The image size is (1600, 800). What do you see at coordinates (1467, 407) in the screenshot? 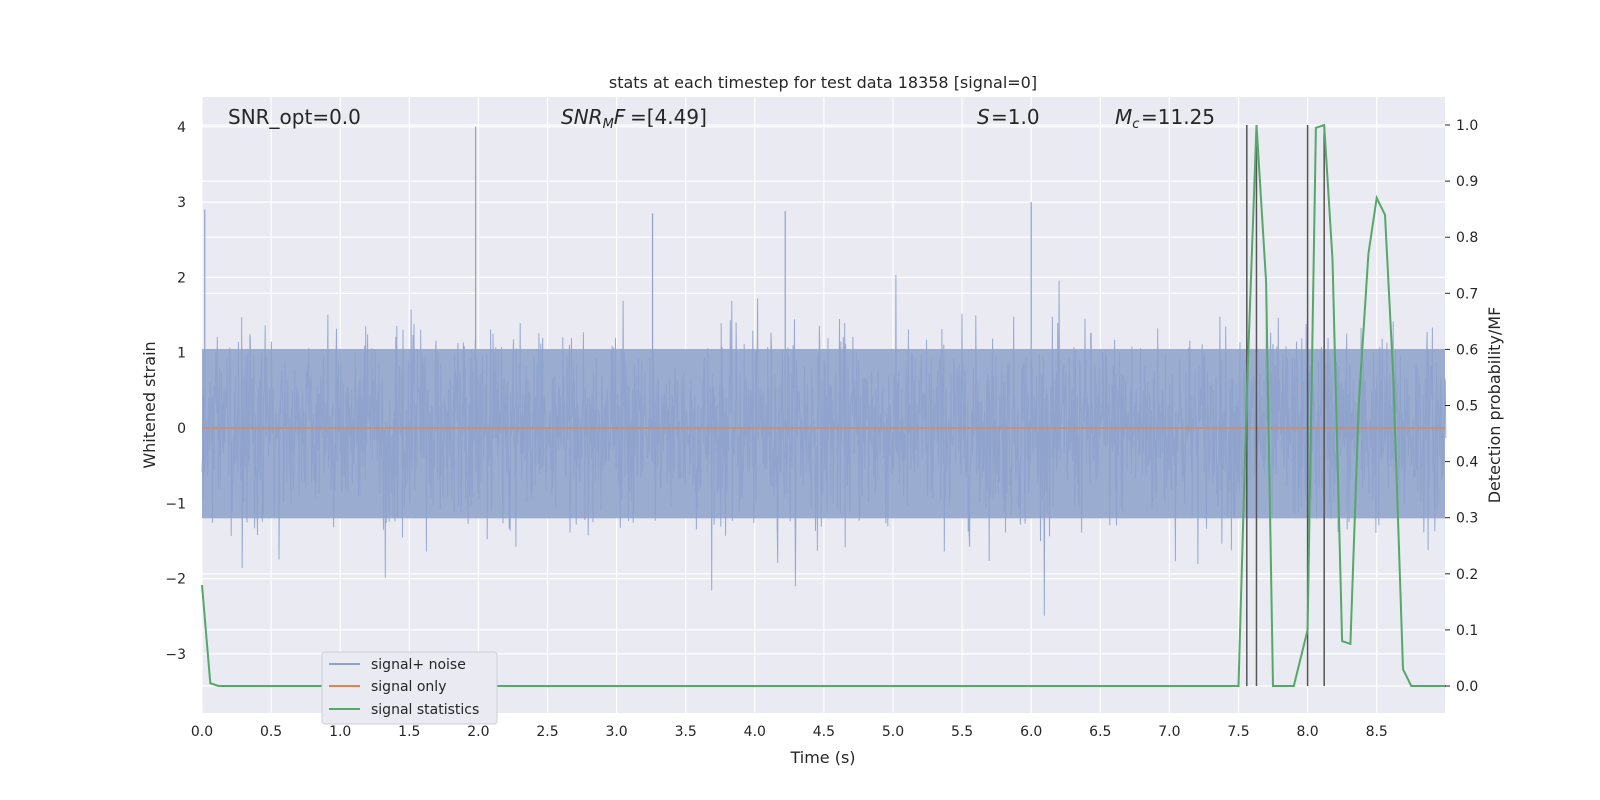
I see `y-tick-label-right: 0.5` at bounding box center [1467, 407].